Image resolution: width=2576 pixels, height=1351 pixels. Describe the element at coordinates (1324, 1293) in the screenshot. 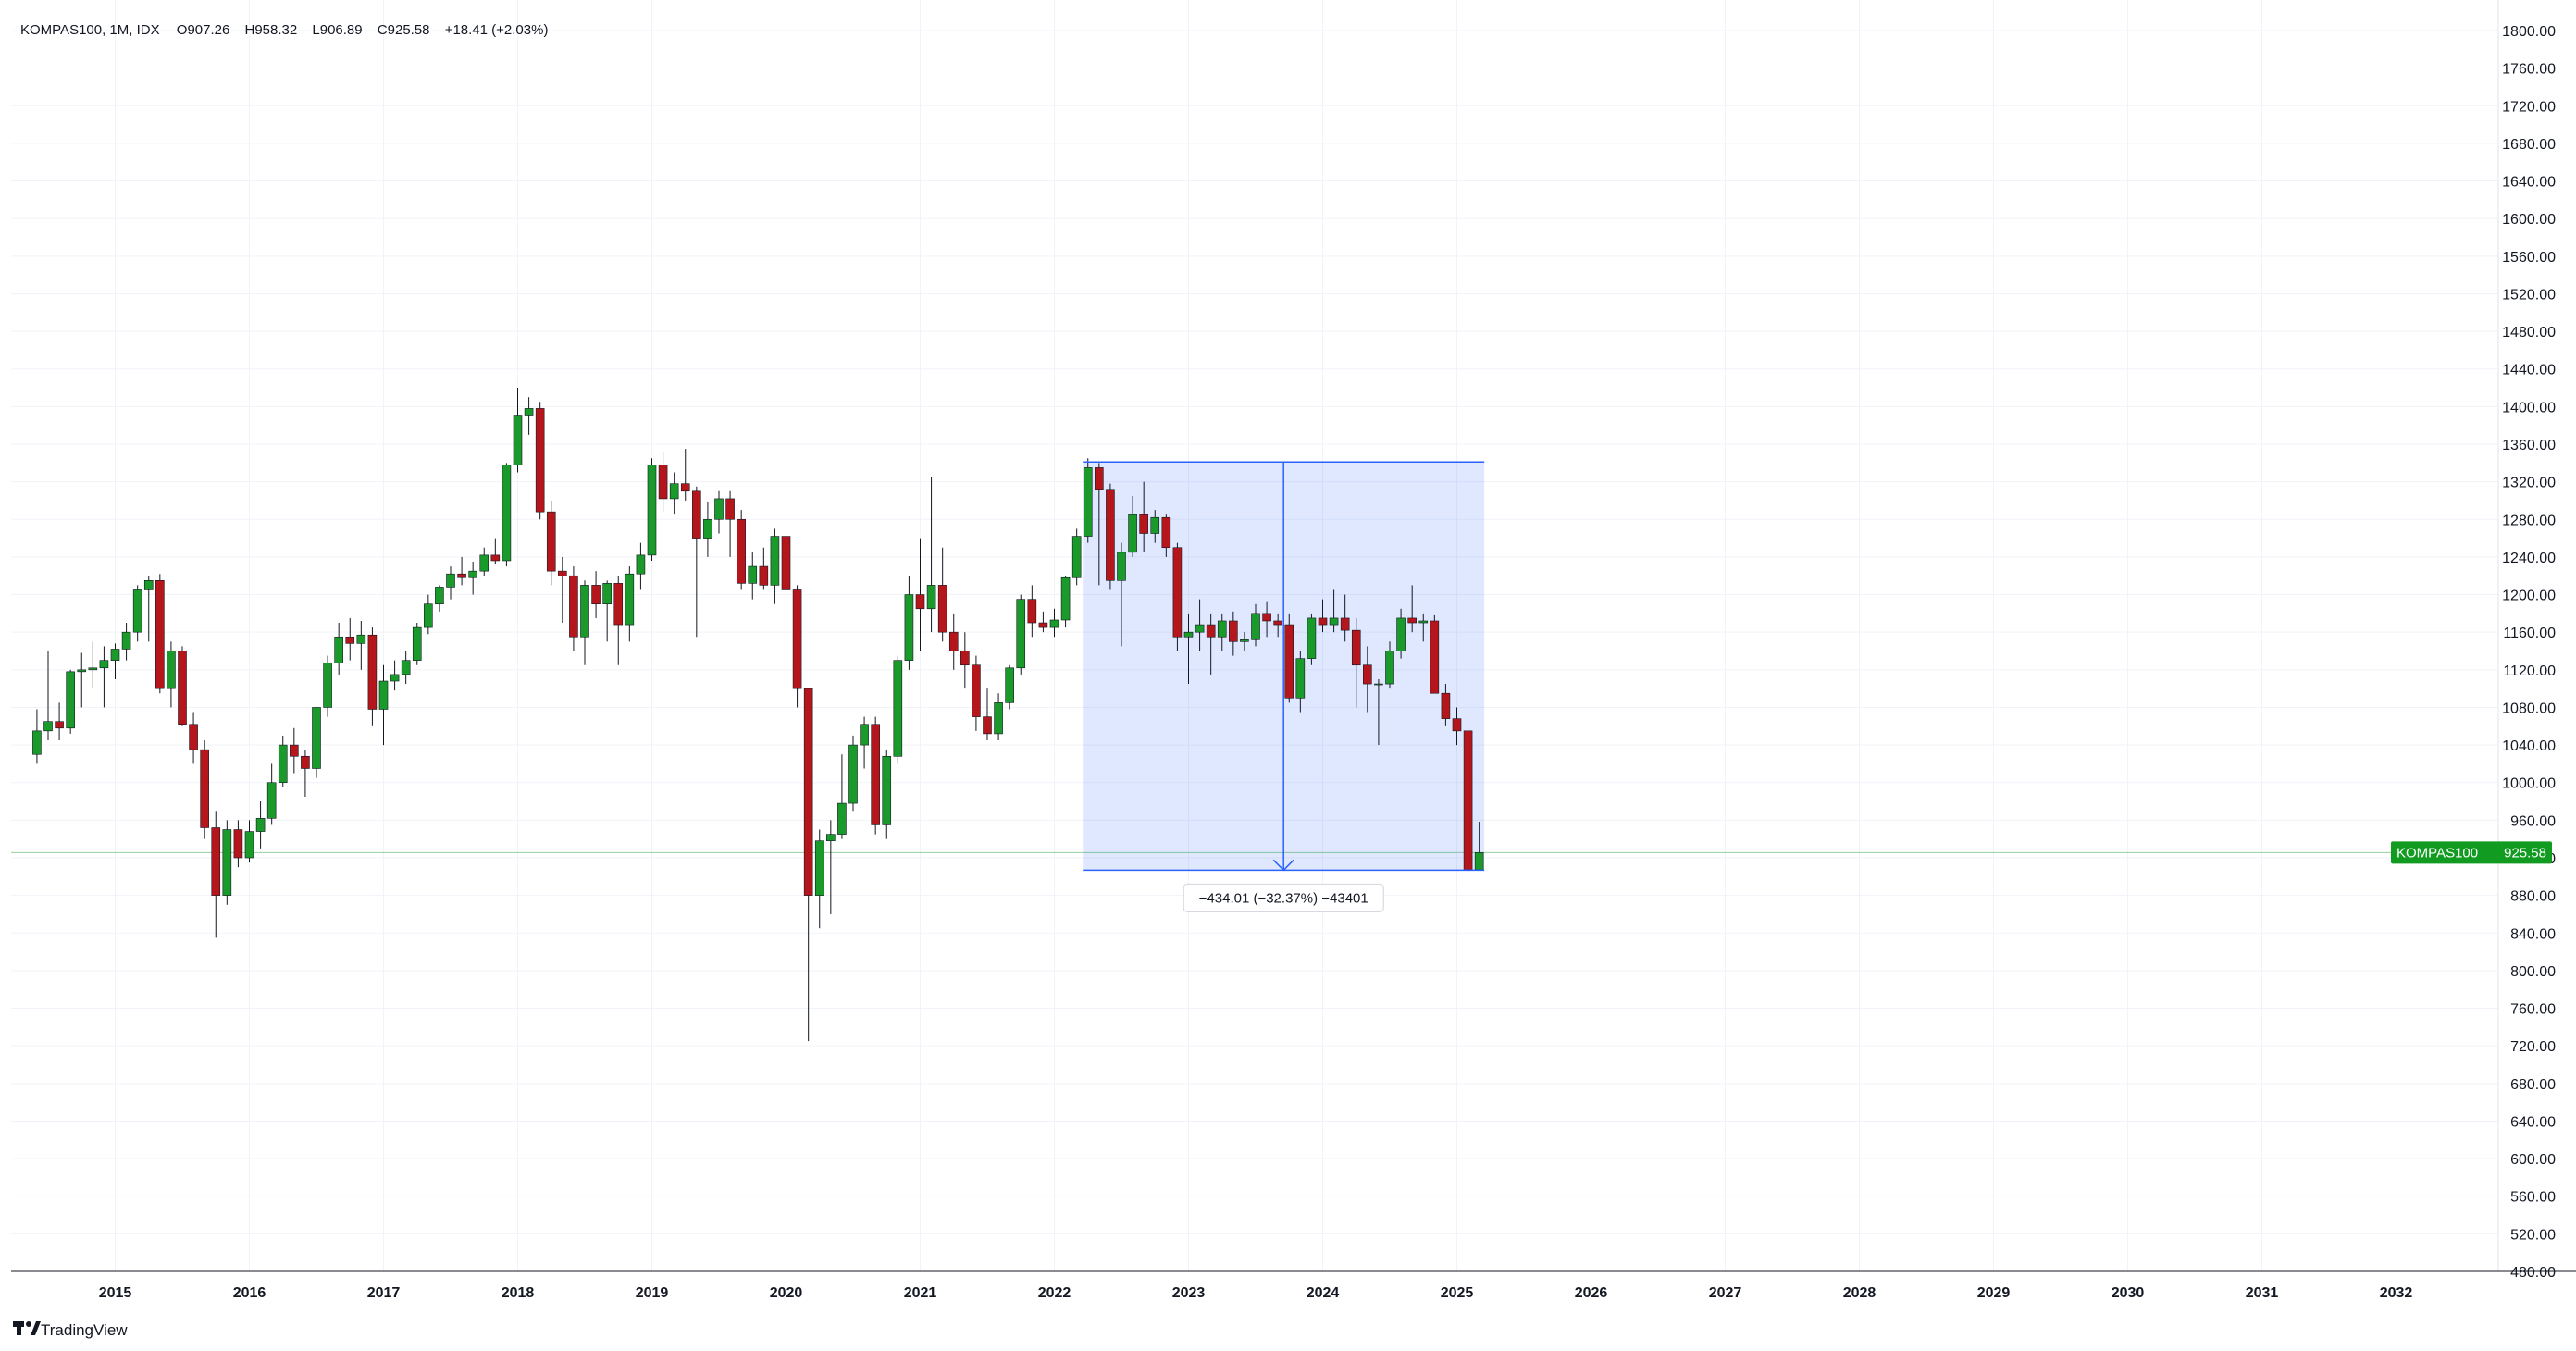

I see `year-tick-label: 2024` at that location.